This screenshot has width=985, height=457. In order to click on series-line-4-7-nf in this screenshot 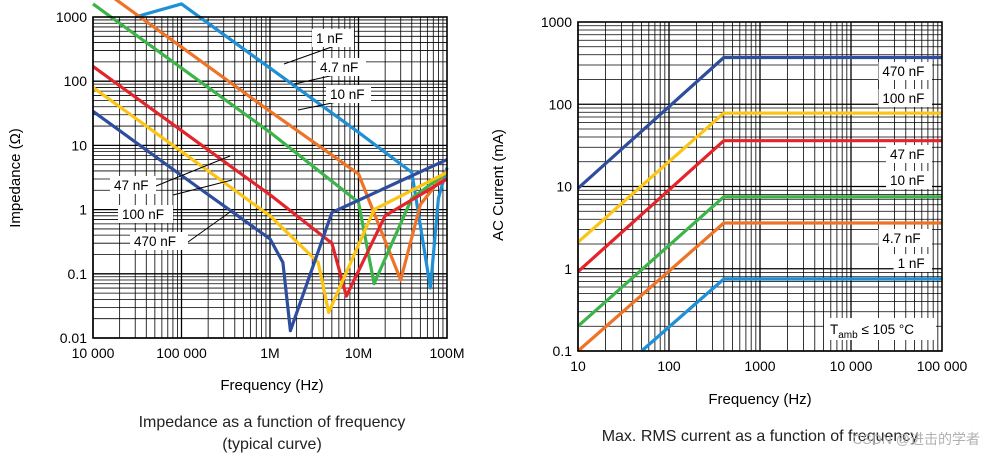, I will do `click(759, 287)`.